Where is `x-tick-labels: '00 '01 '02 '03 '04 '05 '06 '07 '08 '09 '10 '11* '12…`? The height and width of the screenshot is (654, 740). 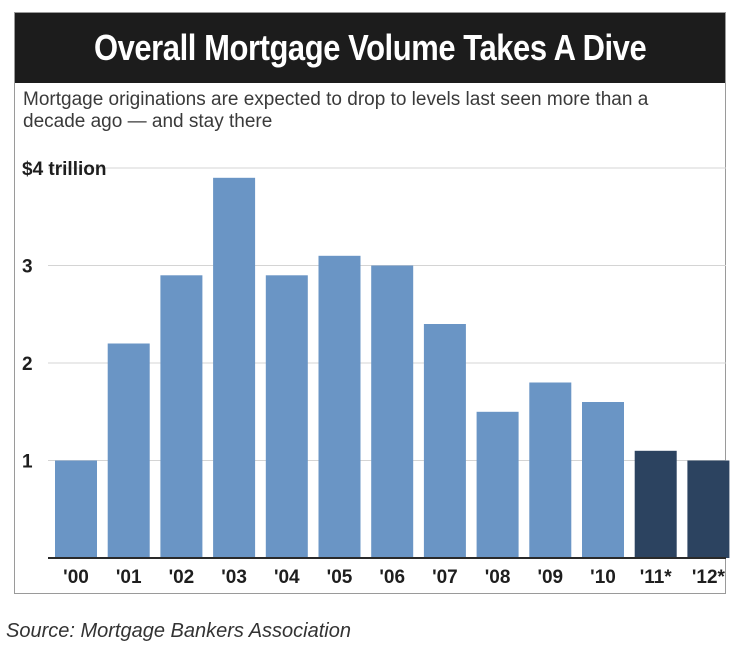
x-tick-labels: '00 '01 '02 '03 '04 '05 '06 '07 '08 '09 '10 '11* '12… is located at coordinates (394, 577).